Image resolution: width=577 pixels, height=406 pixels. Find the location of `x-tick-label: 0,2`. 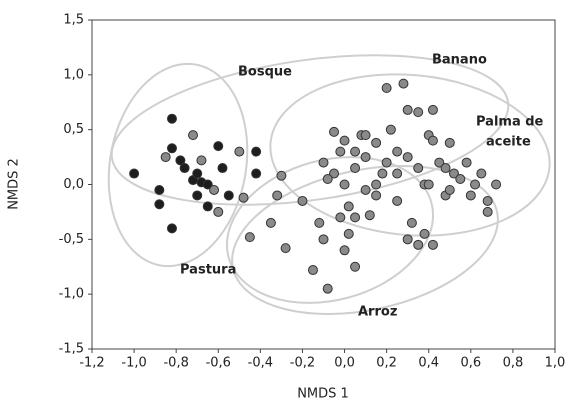

x-tick-label: 0,2 is located at coordinates (386, 363).